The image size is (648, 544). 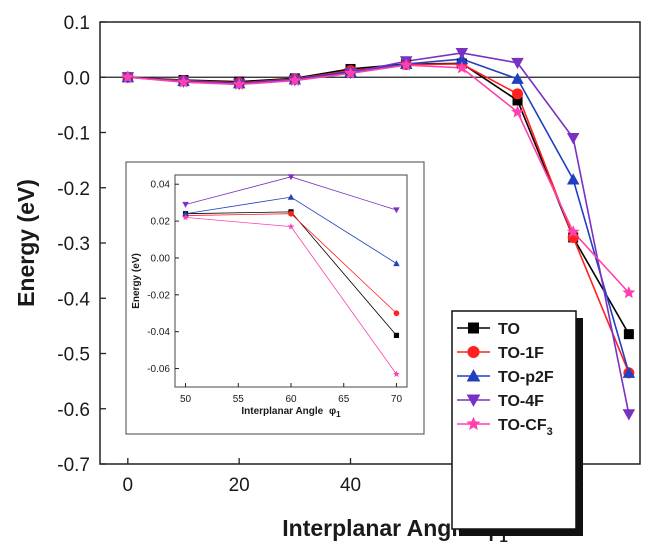 What do you see at coordinates (282, 411) in the screenshot?
I see `inset-x-axis-title-text: Interplanar Angle` at bounding box center [282, 411].